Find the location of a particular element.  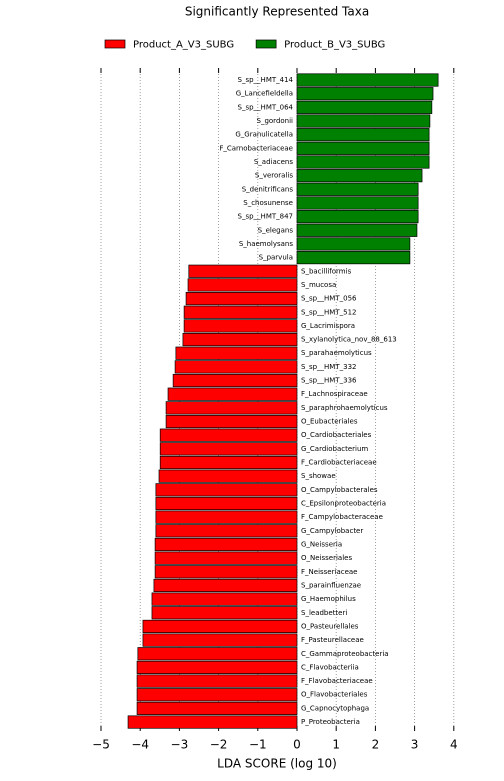

category-label: S_parvula is located at coordinates (276, 258).